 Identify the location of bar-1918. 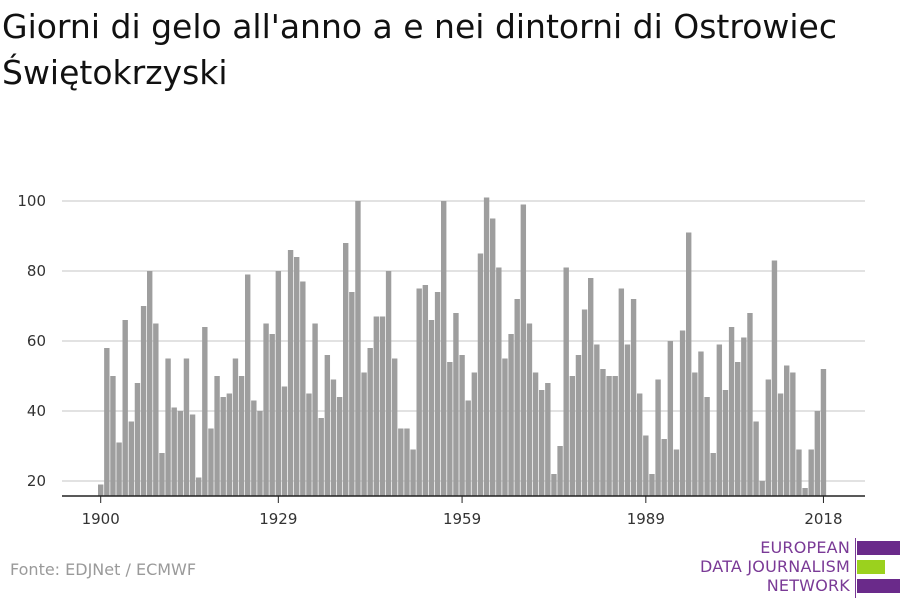
(211, 462).